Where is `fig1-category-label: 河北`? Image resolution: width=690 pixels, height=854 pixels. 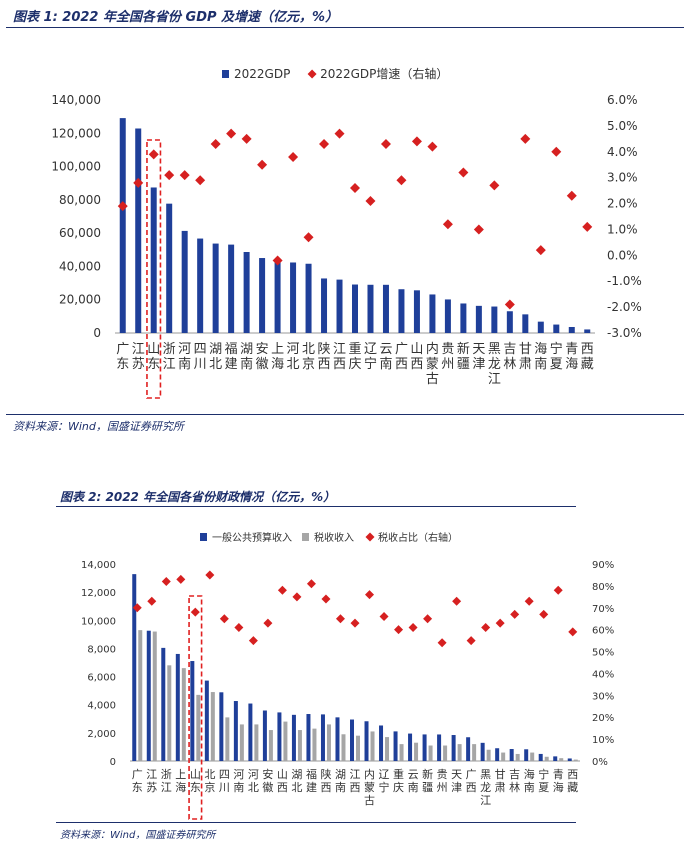
fig1-category-label: 河北 is located at coordinates (293, 357).